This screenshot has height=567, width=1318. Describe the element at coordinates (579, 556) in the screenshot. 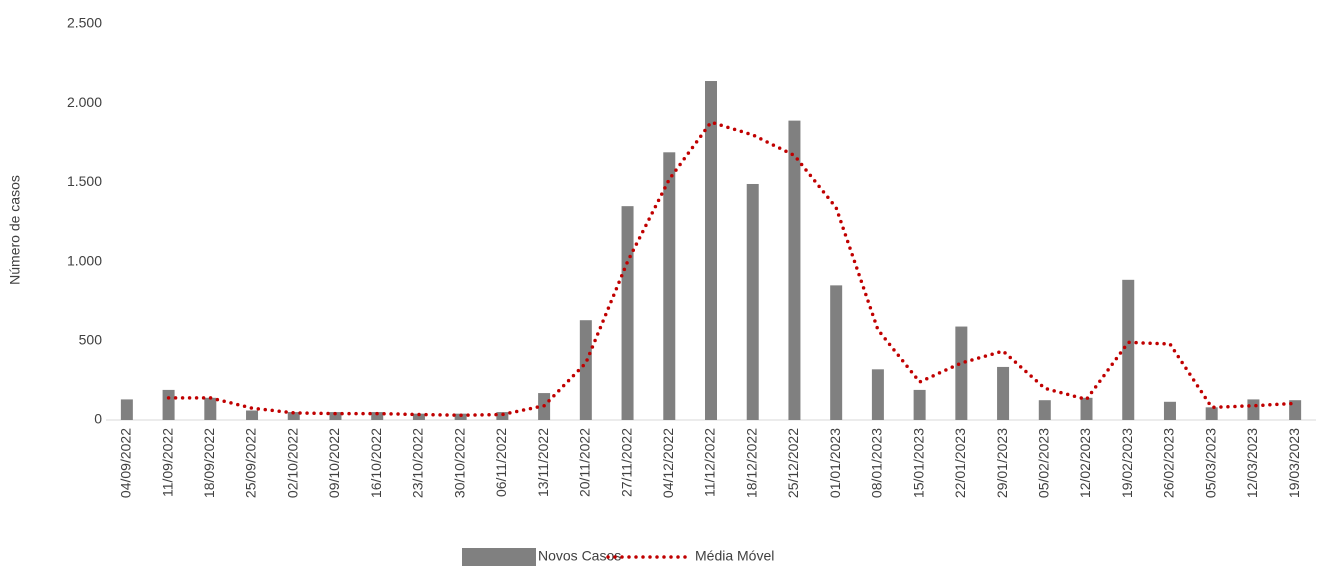

I see `legend-label: Novos Casos` at that location.